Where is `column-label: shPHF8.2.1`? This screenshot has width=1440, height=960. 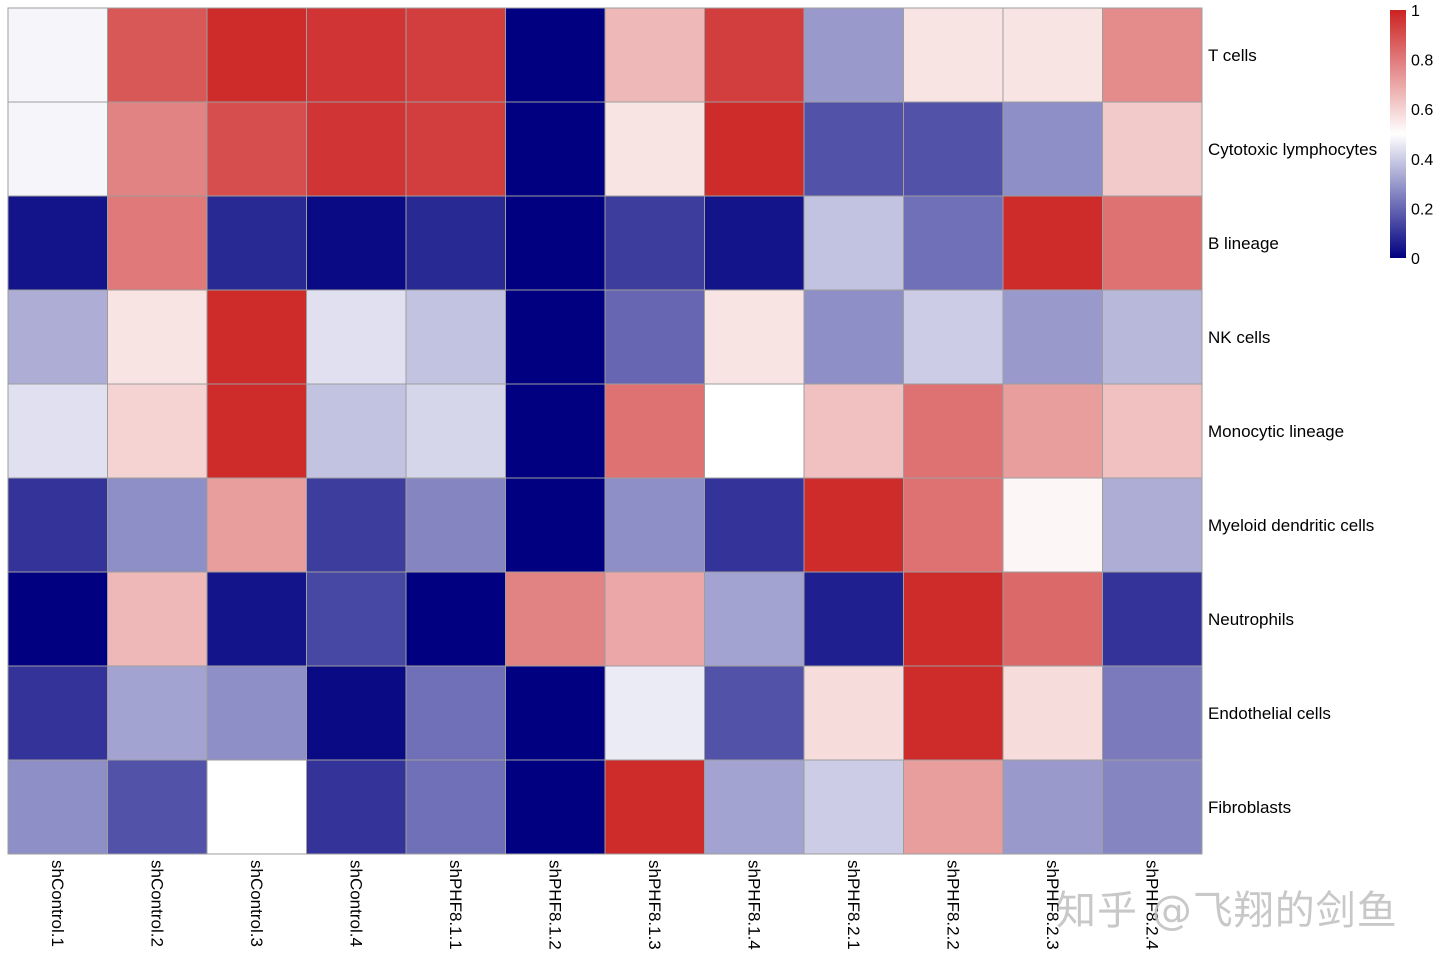
column-label: shPHF8.2.1 is located at coordinates (853, 905).